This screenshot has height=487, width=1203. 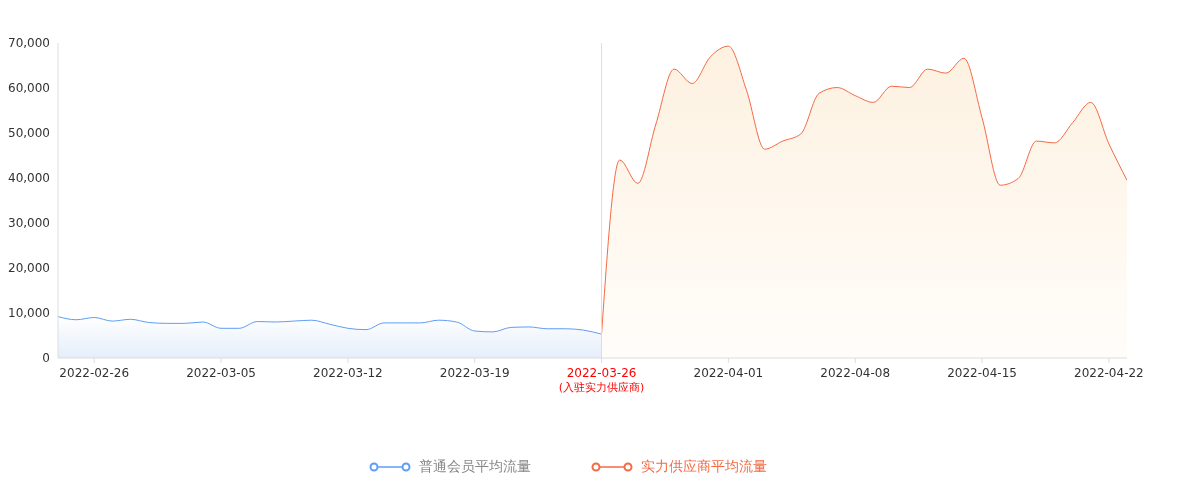 I want to click on x-tick-label: 2022-02-26, so click(x=94, y=373).